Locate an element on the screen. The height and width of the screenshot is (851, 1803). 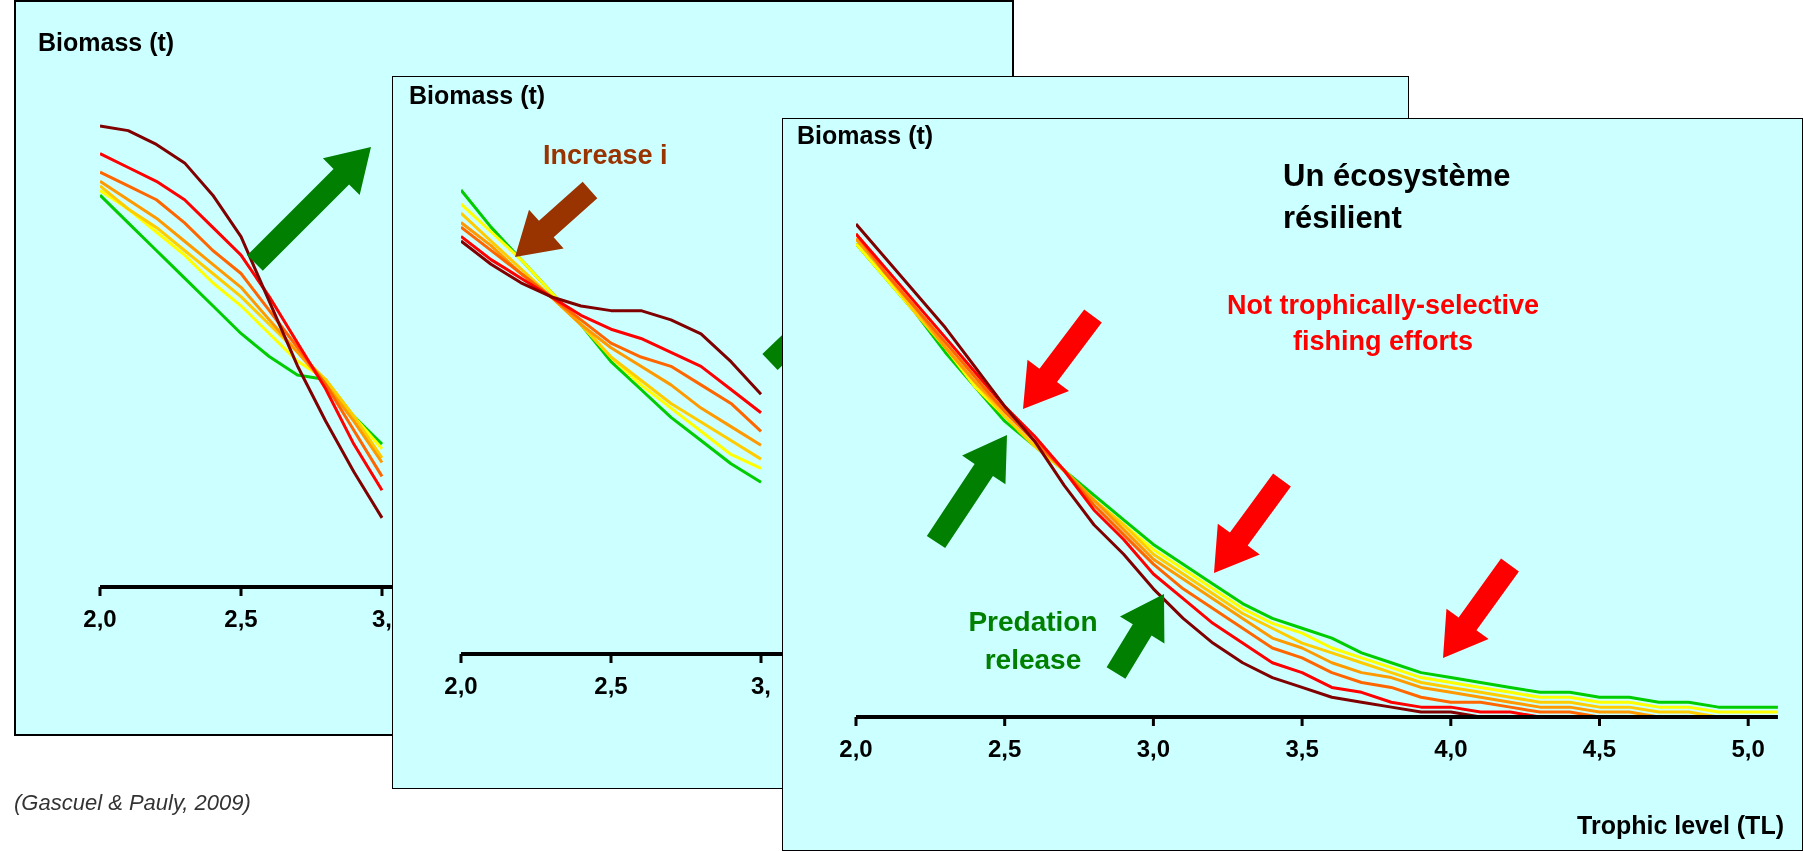
annotation: Increase i is located at coordinates (605, 155).